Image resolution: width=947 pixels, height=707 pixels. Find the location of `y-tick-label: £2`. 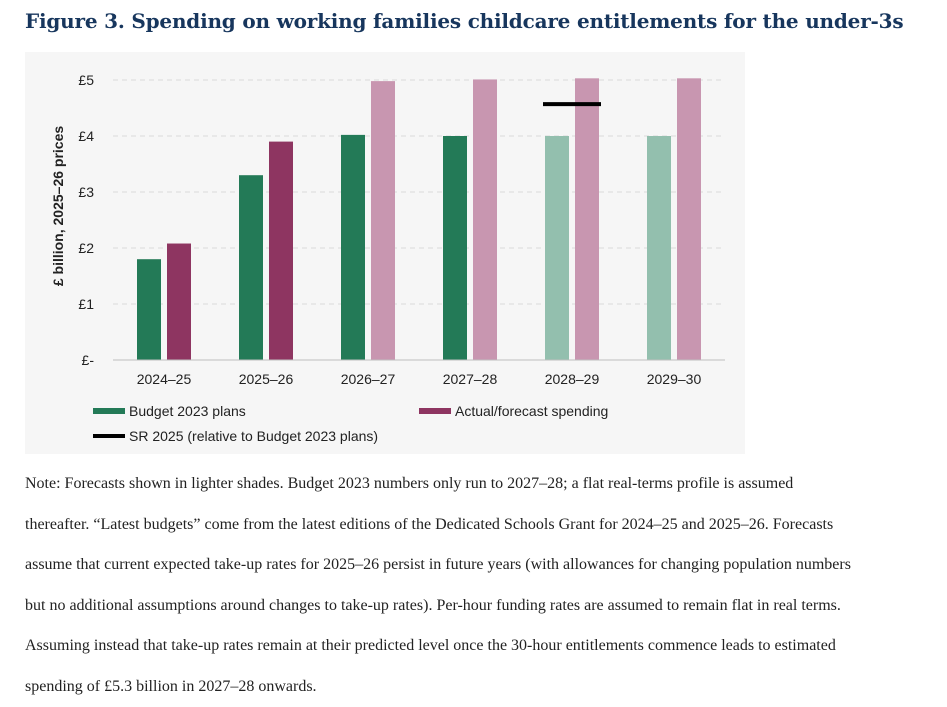

y-tick-label: £2 is located at coordinates (86, 248).